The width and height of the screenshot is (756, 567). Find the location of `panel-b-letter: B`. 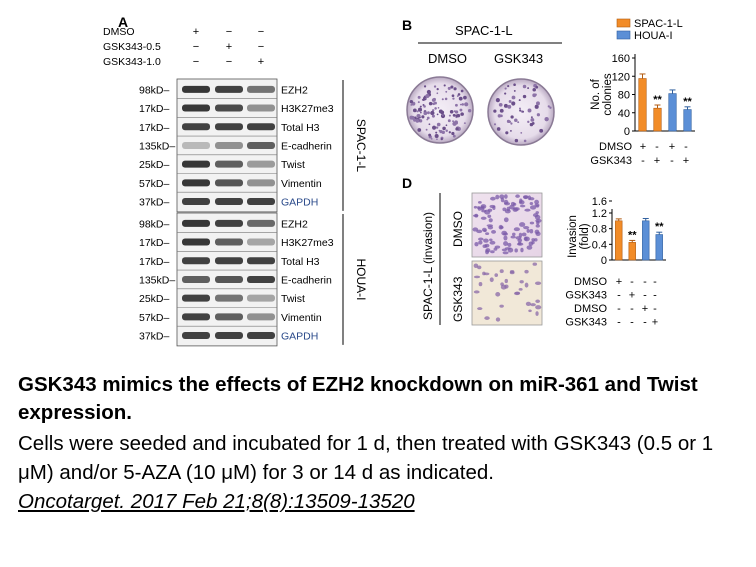

panel-b-letter: B is located at coordinates (407, 25).